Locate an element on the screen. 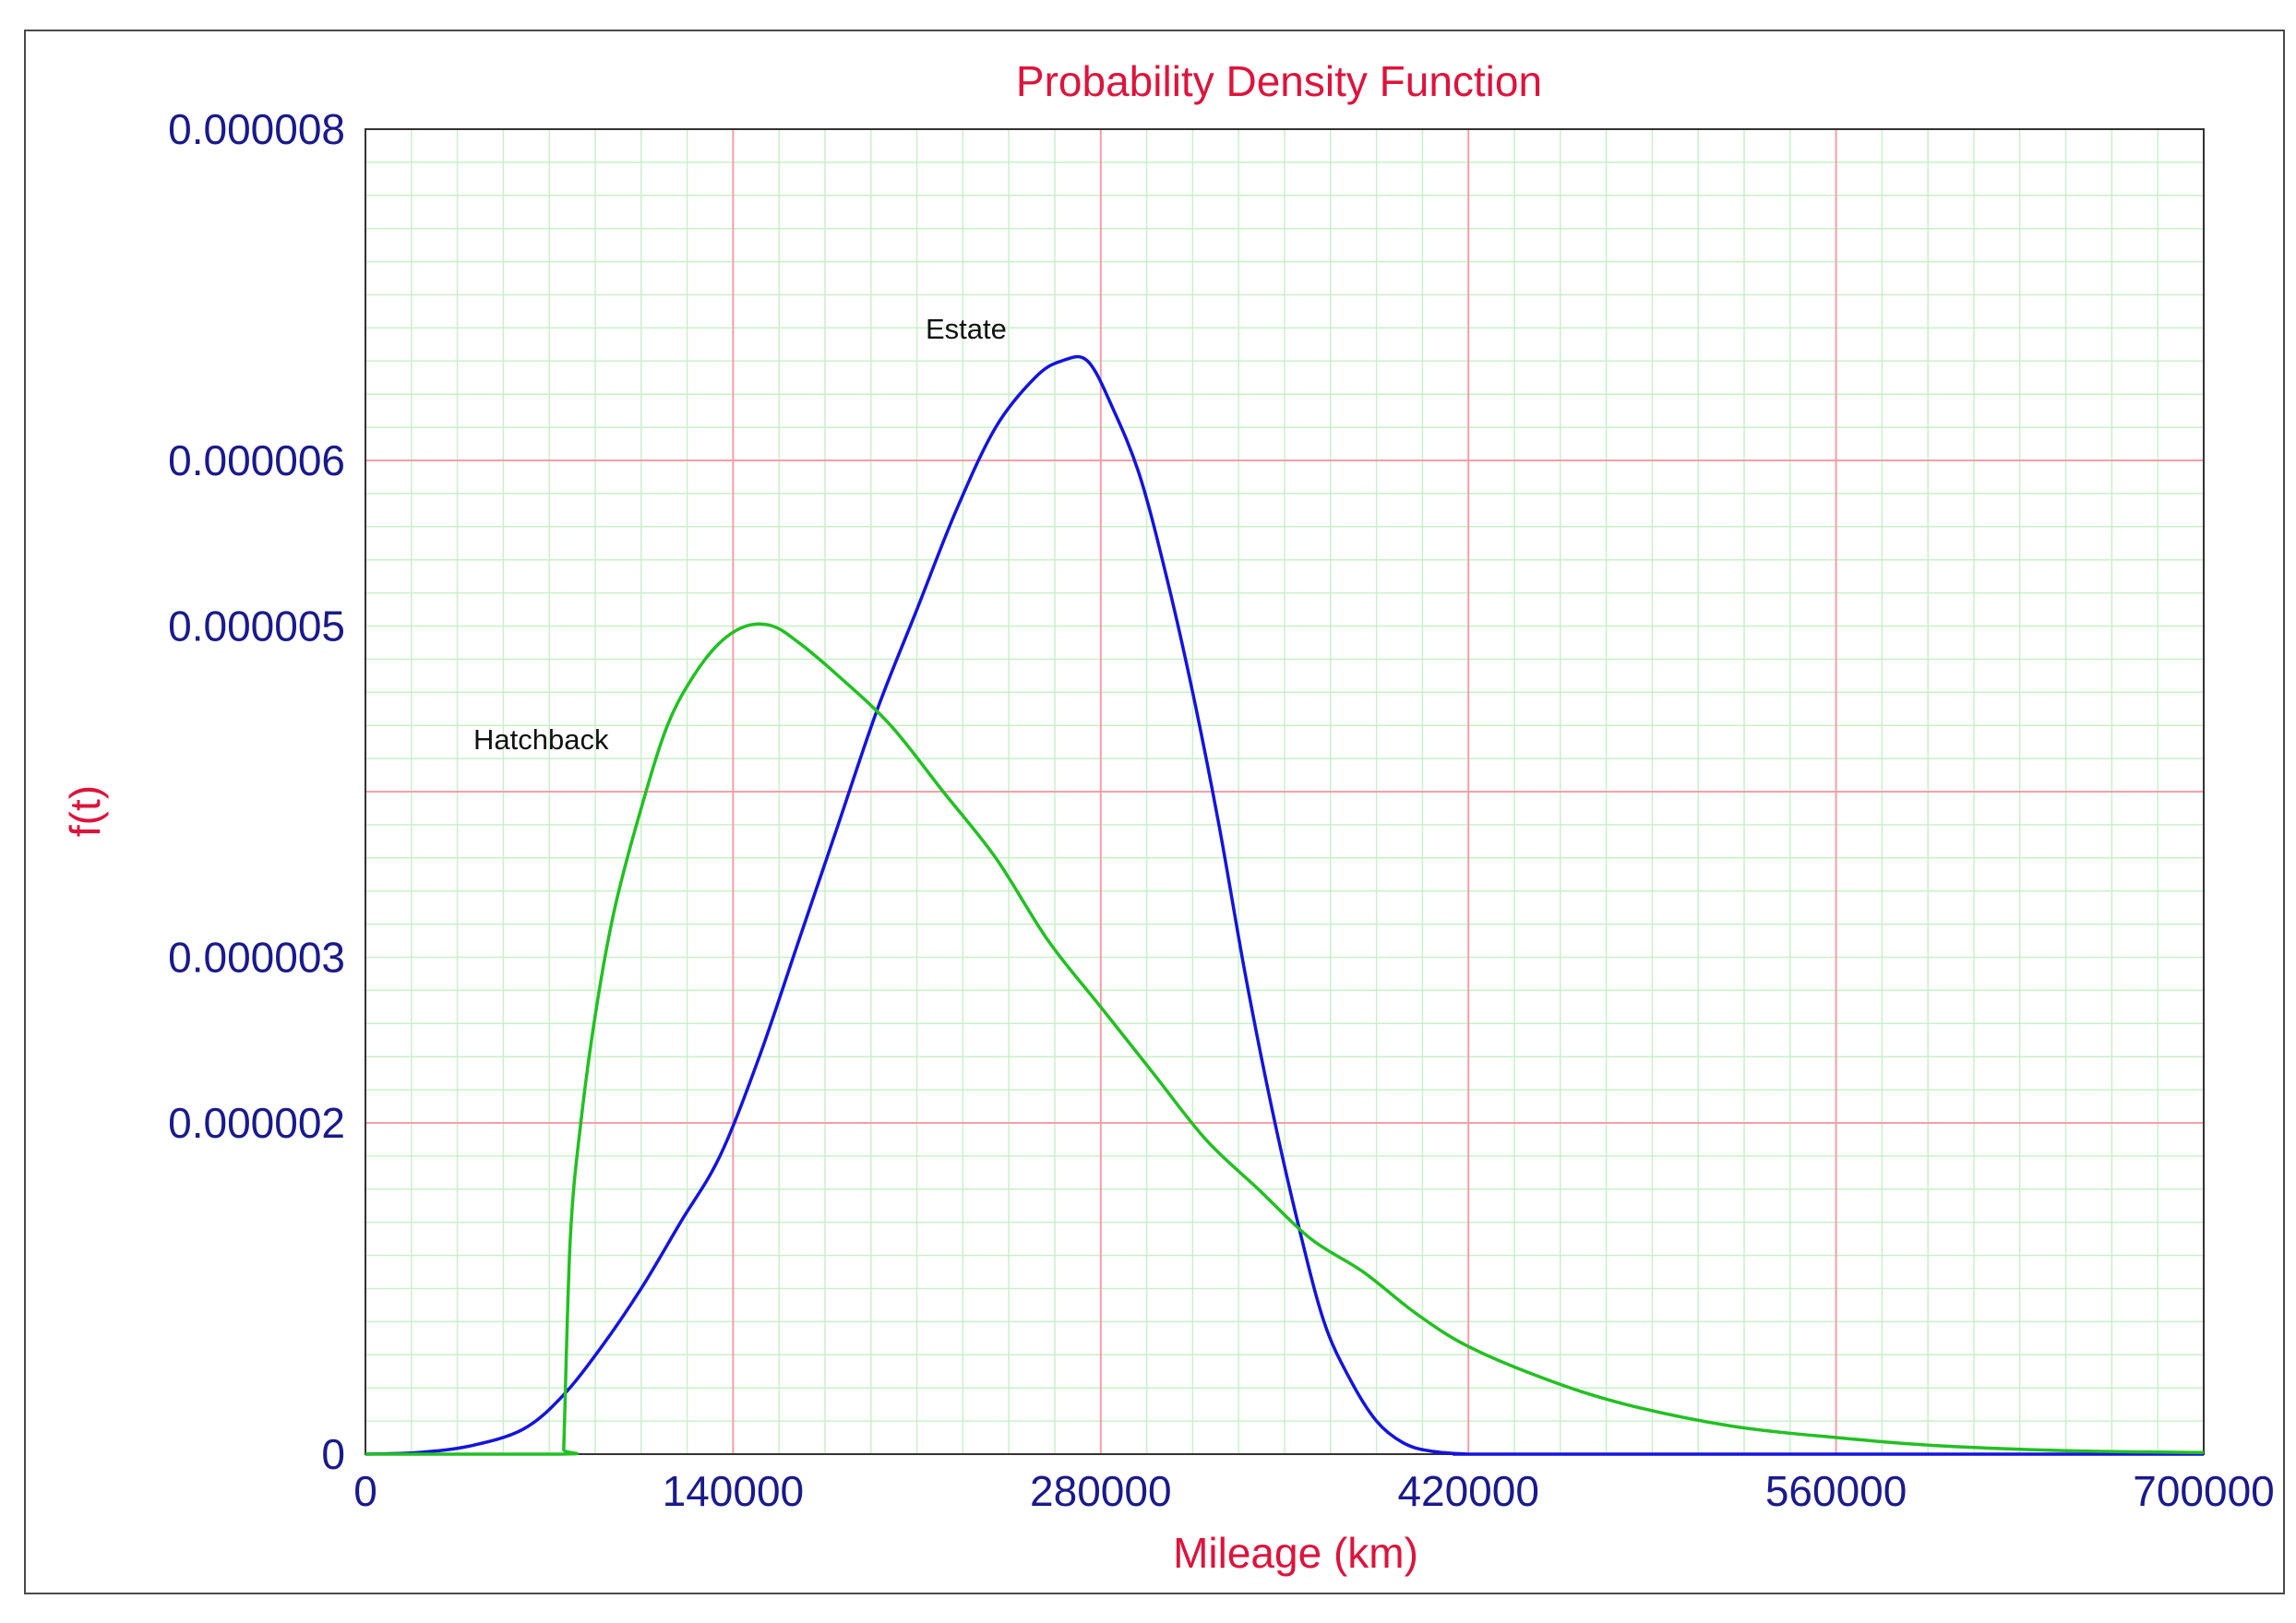  x-tick-label: 560000 is located at coordinates (1836, 1491).